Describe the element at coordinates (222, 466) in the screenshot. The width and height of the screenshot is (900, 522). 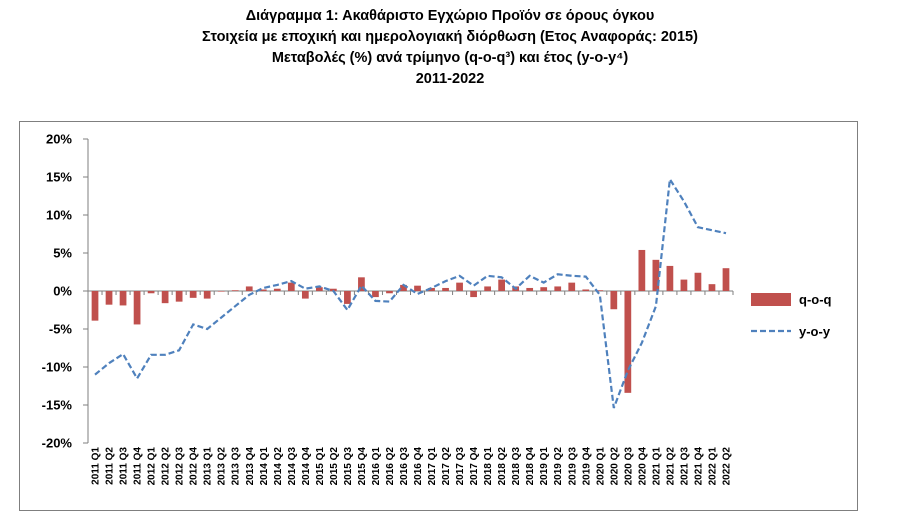
I see `x-tick-label: 2013 Q2` at that location.